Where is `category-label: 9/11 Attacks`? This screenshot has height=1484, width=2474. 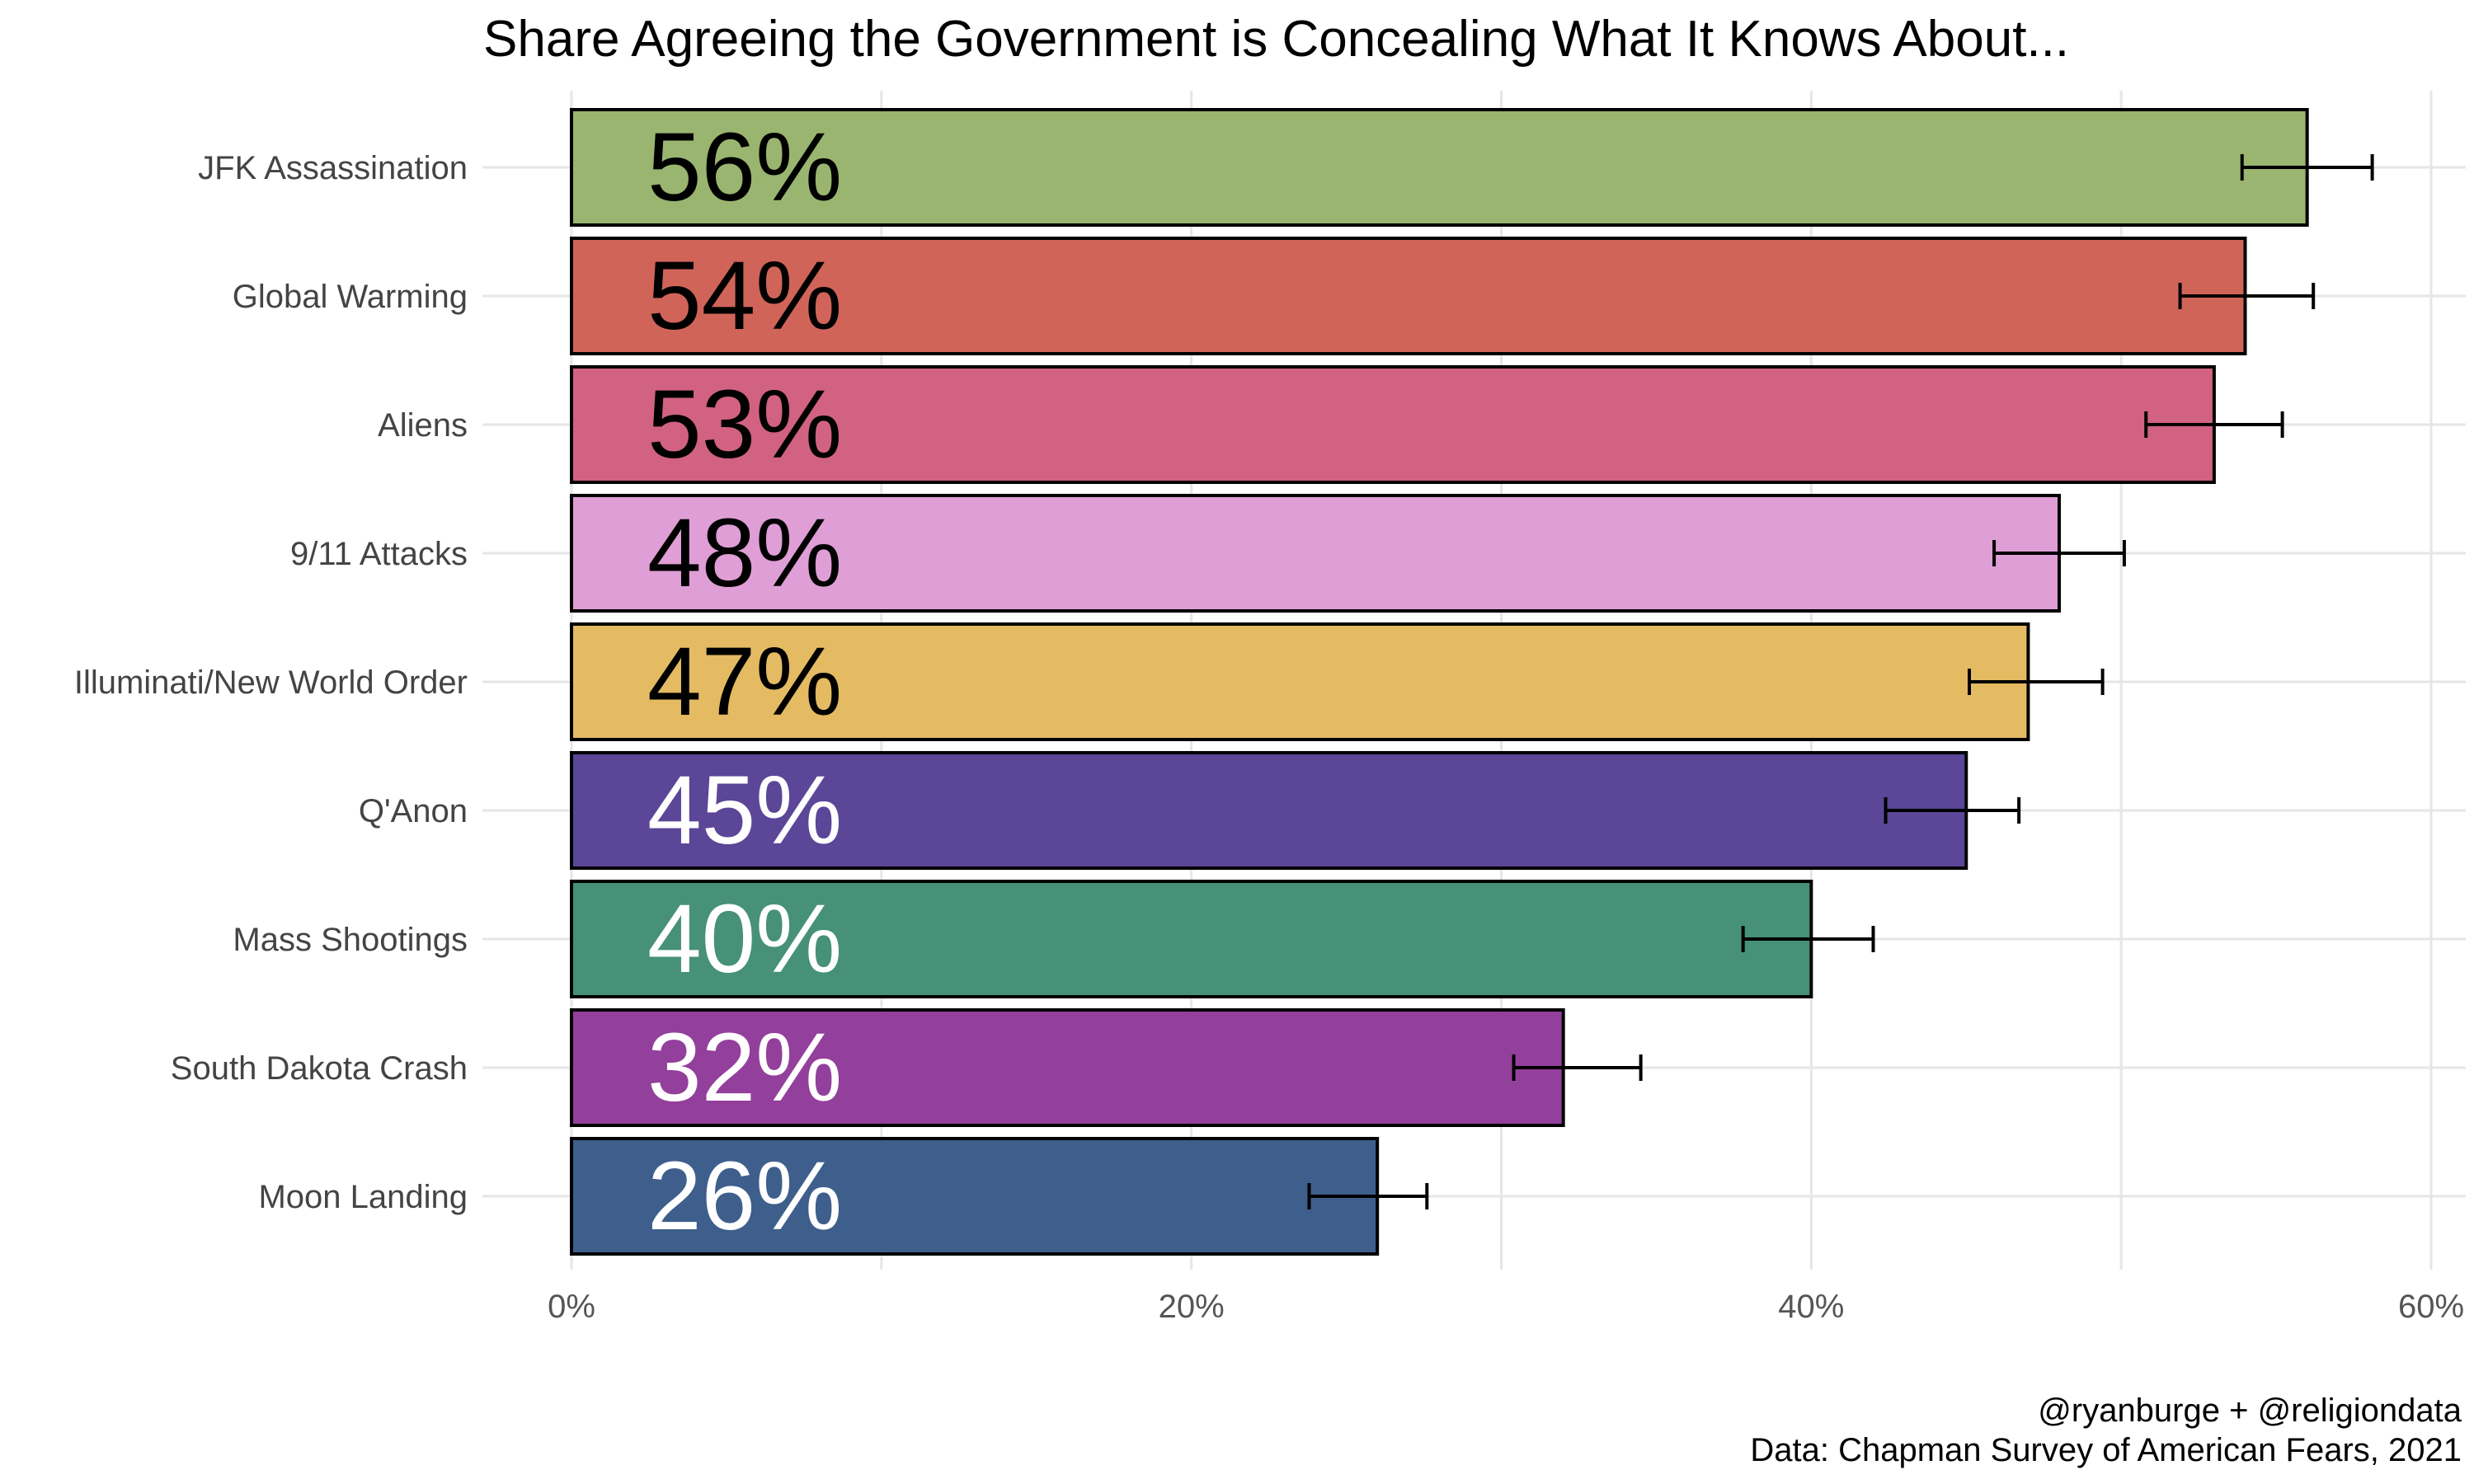
category-label: 9/11 Attacks is located at coordinates (379, 554).